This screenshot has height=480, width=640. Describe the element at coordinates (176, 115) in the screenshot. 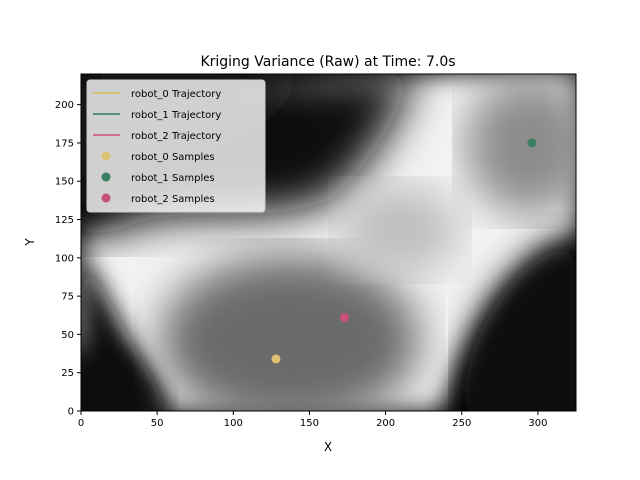

I see `legend-entry-label: robot_1 Trajectory` at that location.